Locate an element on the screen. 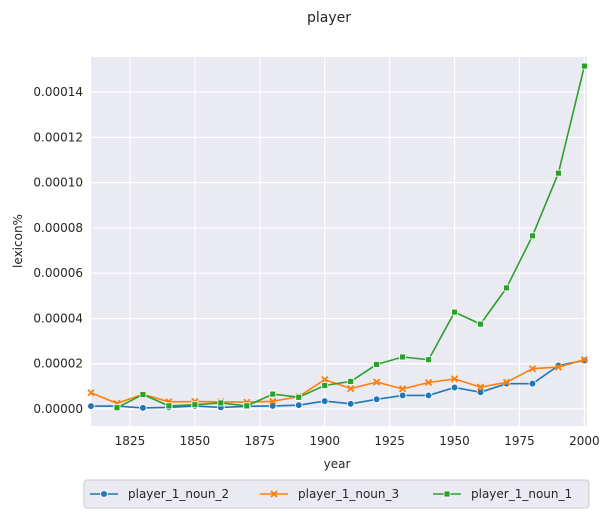 This screenshot has width=606, height=515. x-tick-label: 1950 is located at coordinates (454, 441).